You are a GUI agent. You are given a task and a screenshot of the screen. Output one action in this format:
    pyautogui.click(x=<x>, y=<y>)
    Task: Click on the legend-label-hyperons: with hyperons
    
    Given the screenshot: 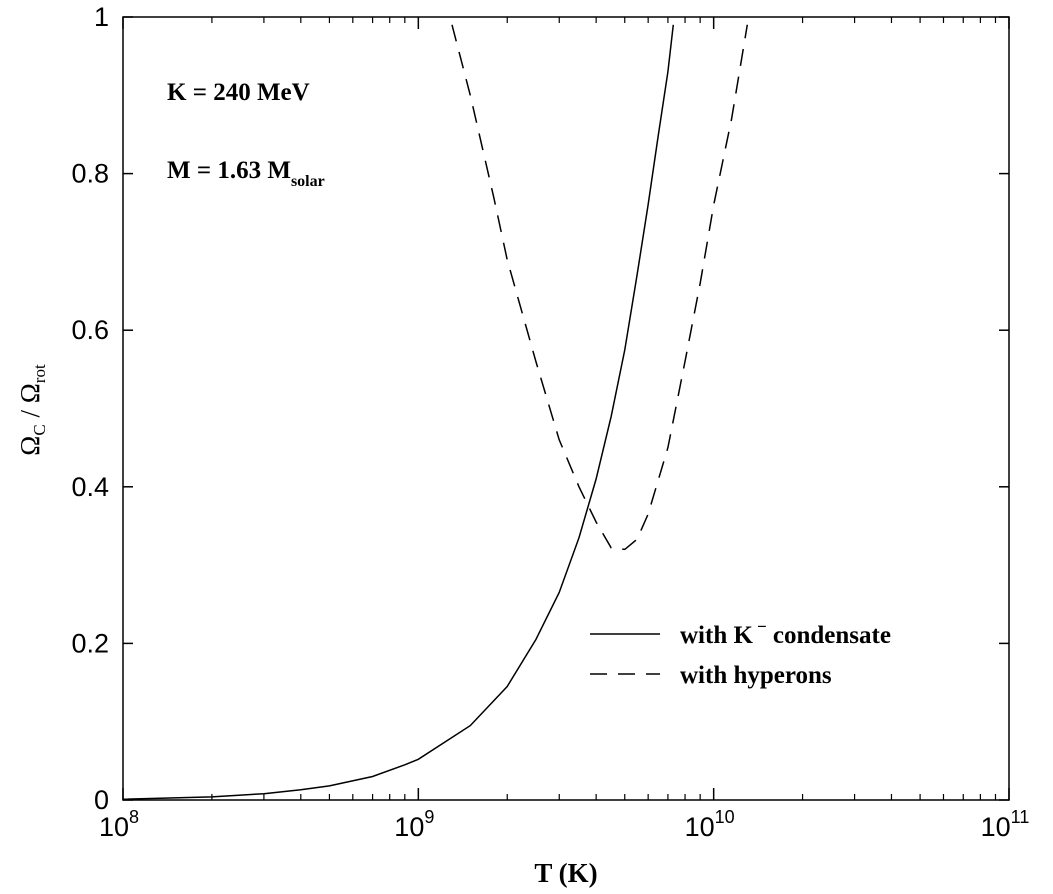 What is the action you would take?
    pyautogui.click(x=756, y=675)
    